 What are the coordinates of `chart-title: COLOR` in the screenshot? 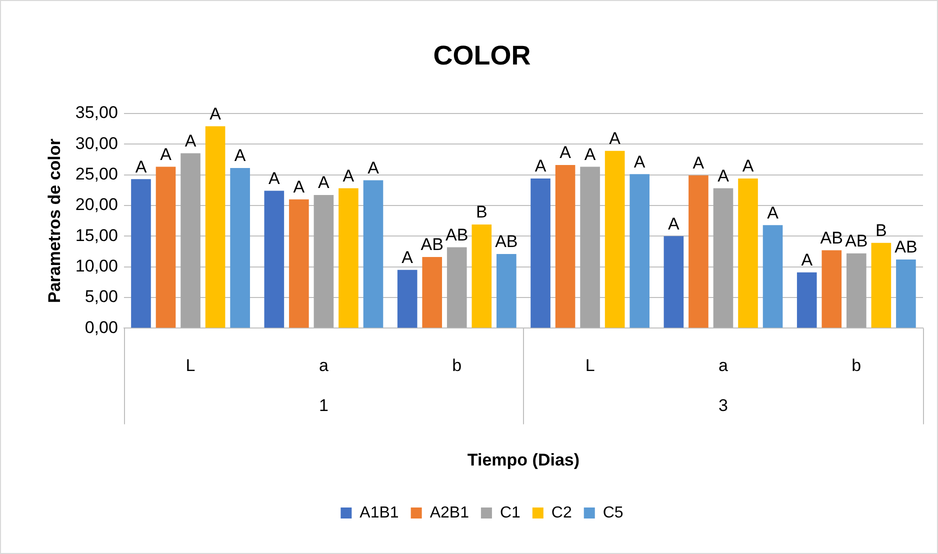 It's located at (482, 55).